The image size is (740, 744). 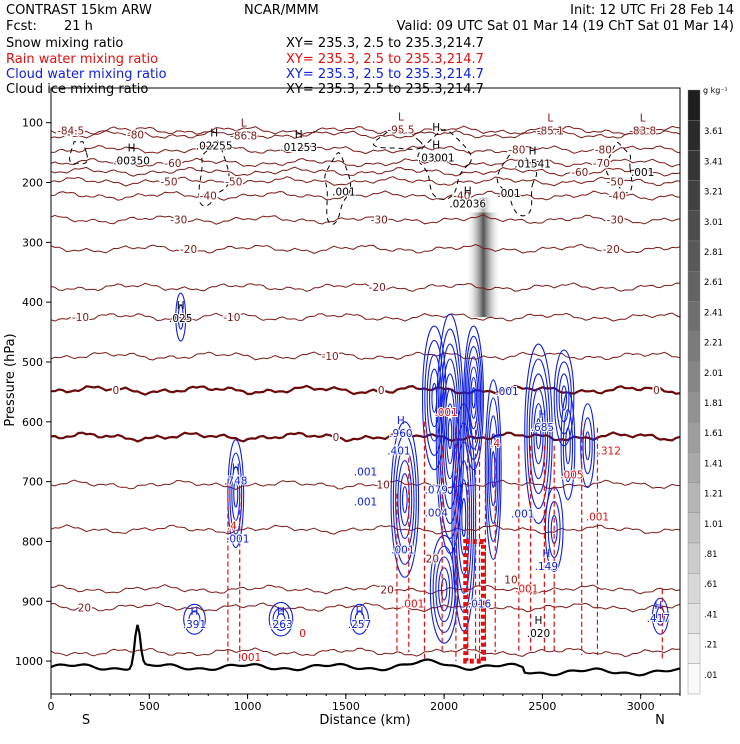 I want to click on cloud-ice-contour, so click(x=214, y=173).